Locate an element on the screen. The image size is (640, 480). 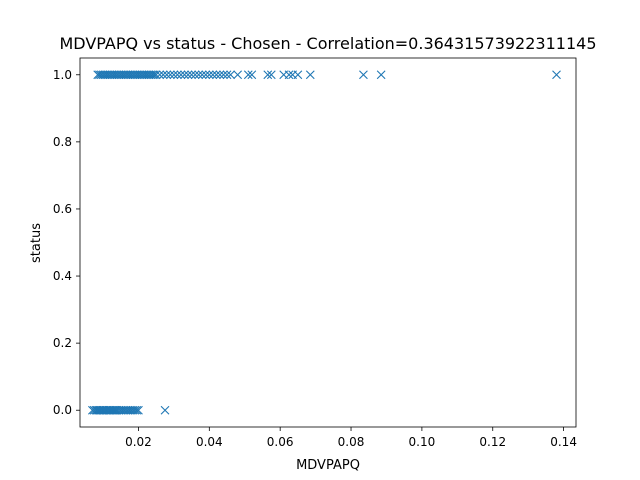
x-tick-label: 0.10 is located at coordinates (422, 442).